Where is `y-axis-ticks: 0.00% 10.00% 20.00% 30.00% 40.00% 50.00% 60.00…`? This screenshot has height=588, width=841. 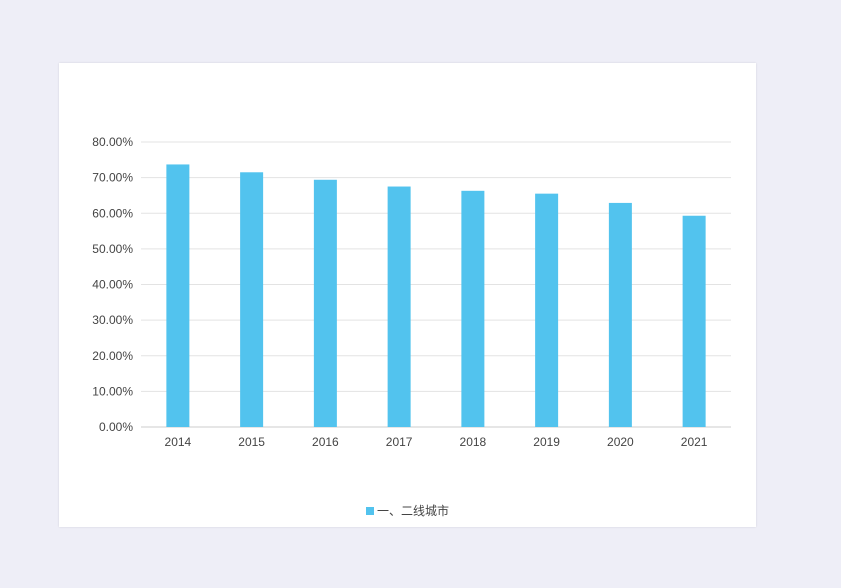 y-axis-ticks: 0.00% 10.00% 20.00% 30.00% 40.00% 50.00% 60.00… is located at coordinates (112, 284).